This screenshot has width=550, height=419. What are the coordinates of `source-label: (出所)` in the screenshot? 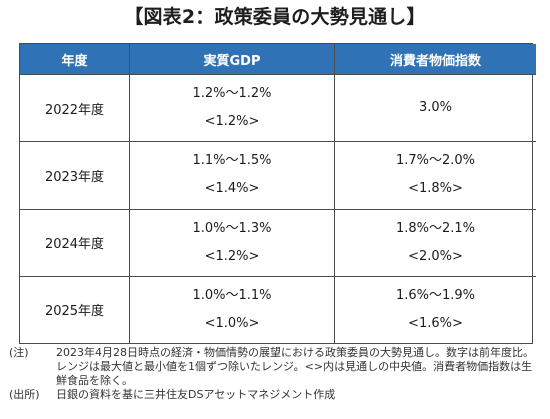 It's located at (24, 394).